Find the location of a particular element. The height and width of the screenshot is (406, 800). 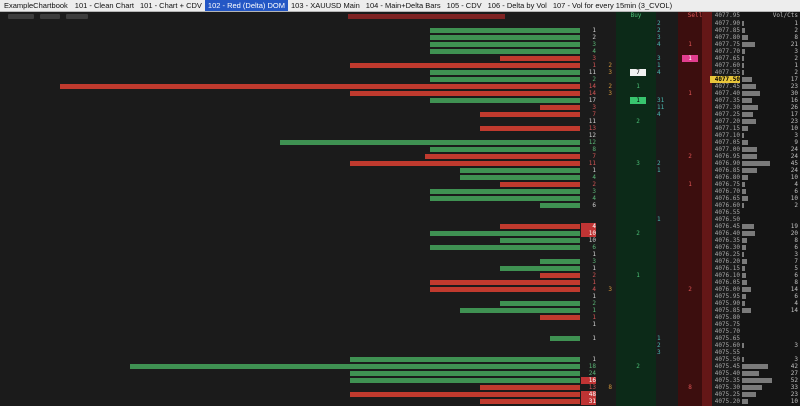

price-cell: 4075.90 is located at coordinates (727, 303).